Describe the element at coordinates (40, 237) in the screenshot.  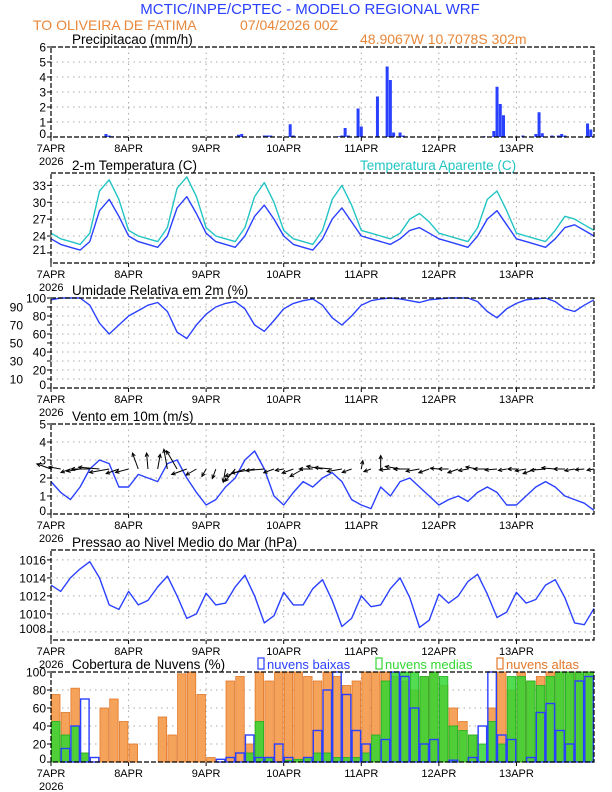
I see `y-tick-label: 24` at that location.